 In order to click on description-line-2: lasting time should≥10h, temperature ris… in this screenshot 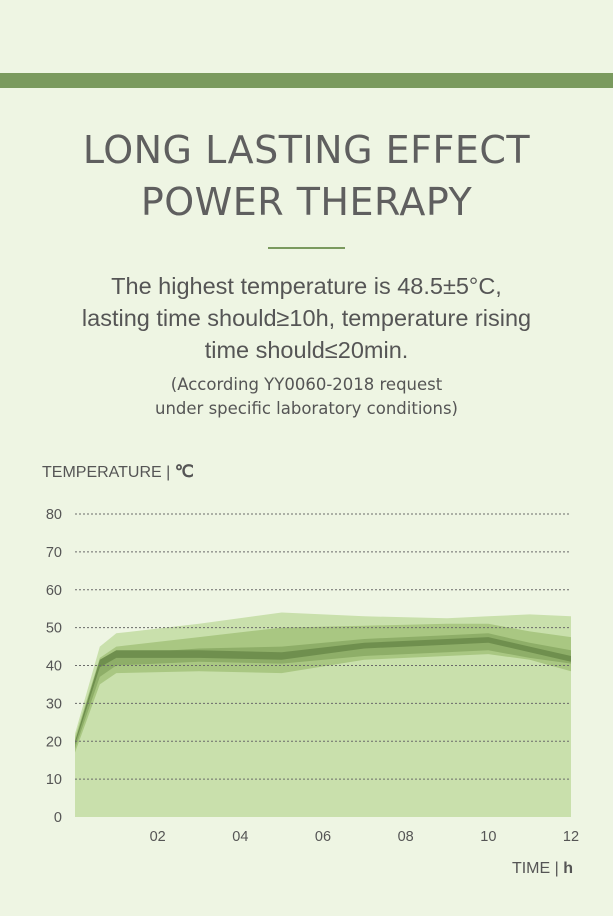, I will do `click(306, 318)`.